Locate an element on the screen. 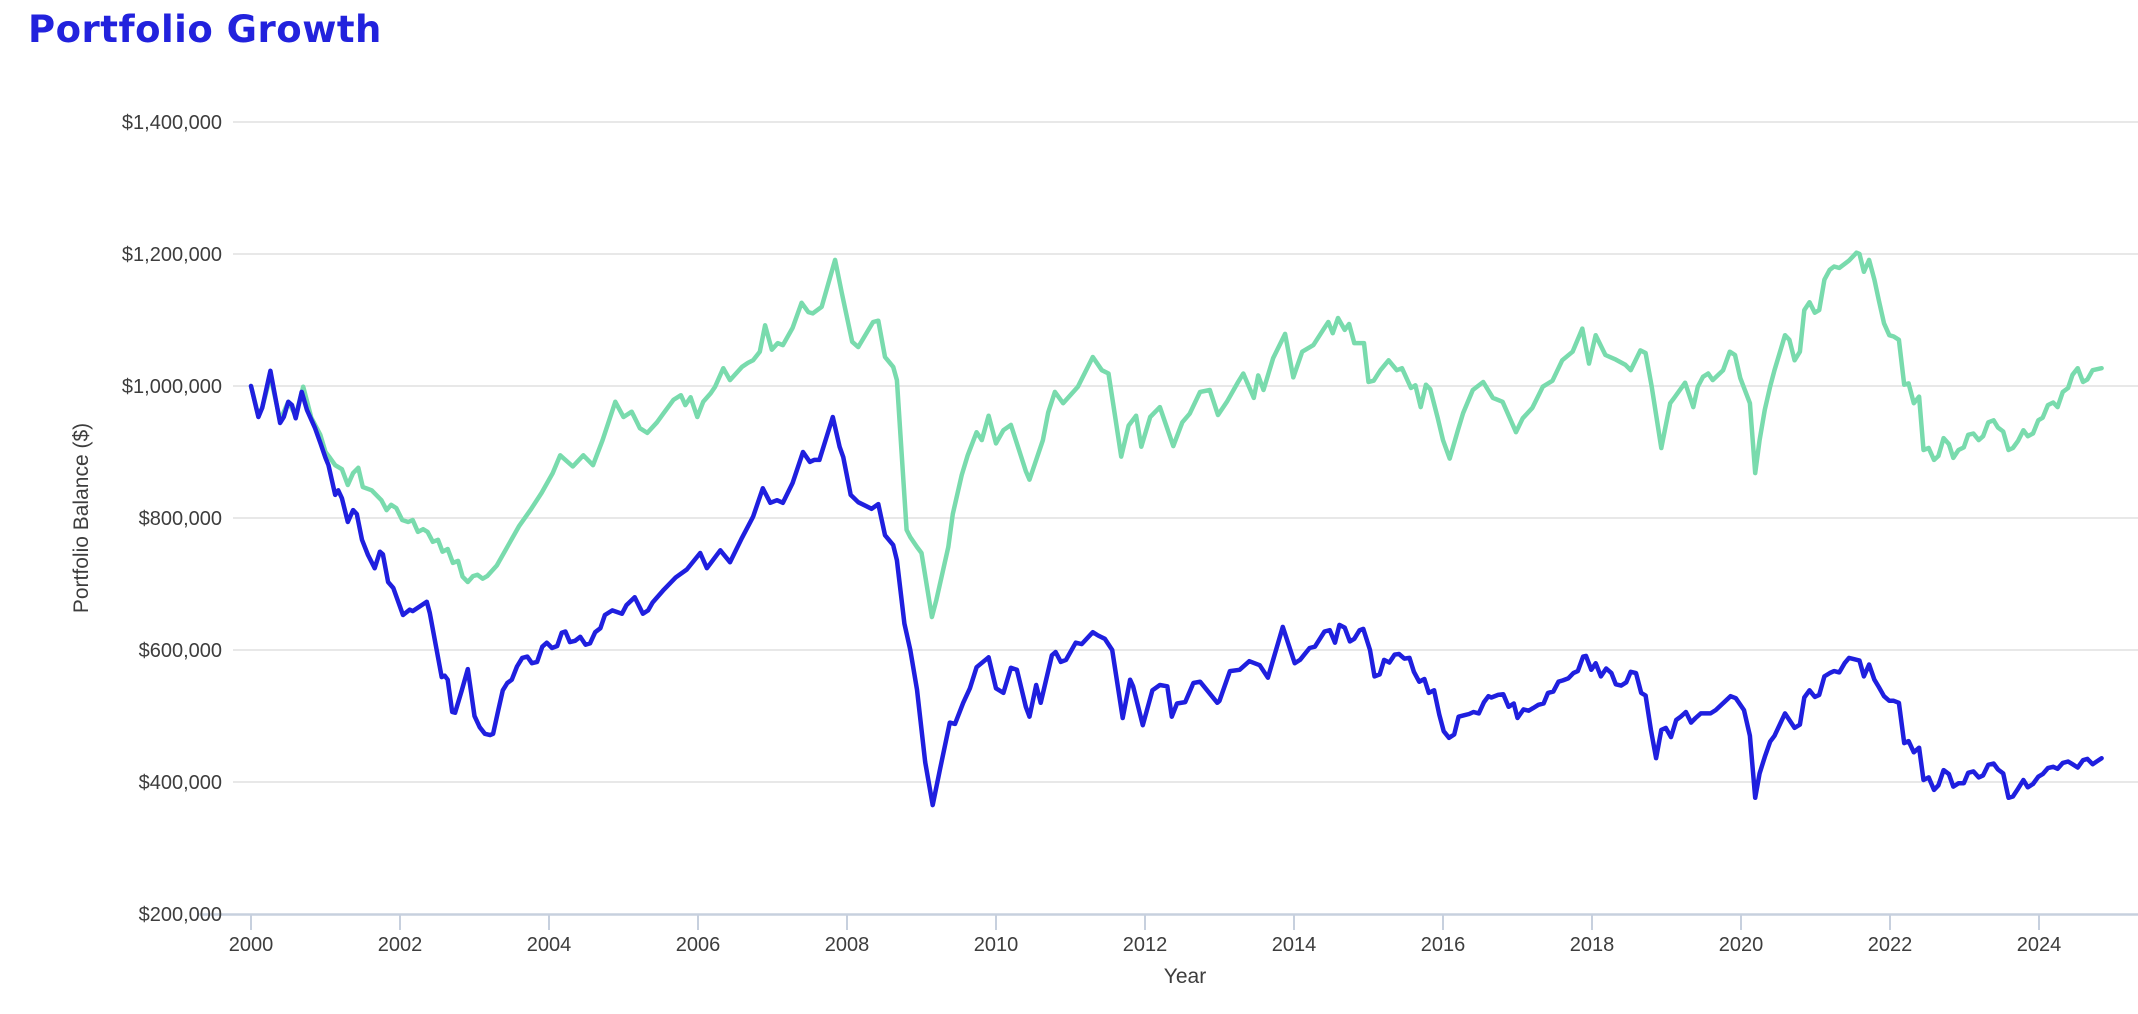 This screenshot has width=2138, height=1014. x-tick-label: 2002 is located at coordinates (400, 945).